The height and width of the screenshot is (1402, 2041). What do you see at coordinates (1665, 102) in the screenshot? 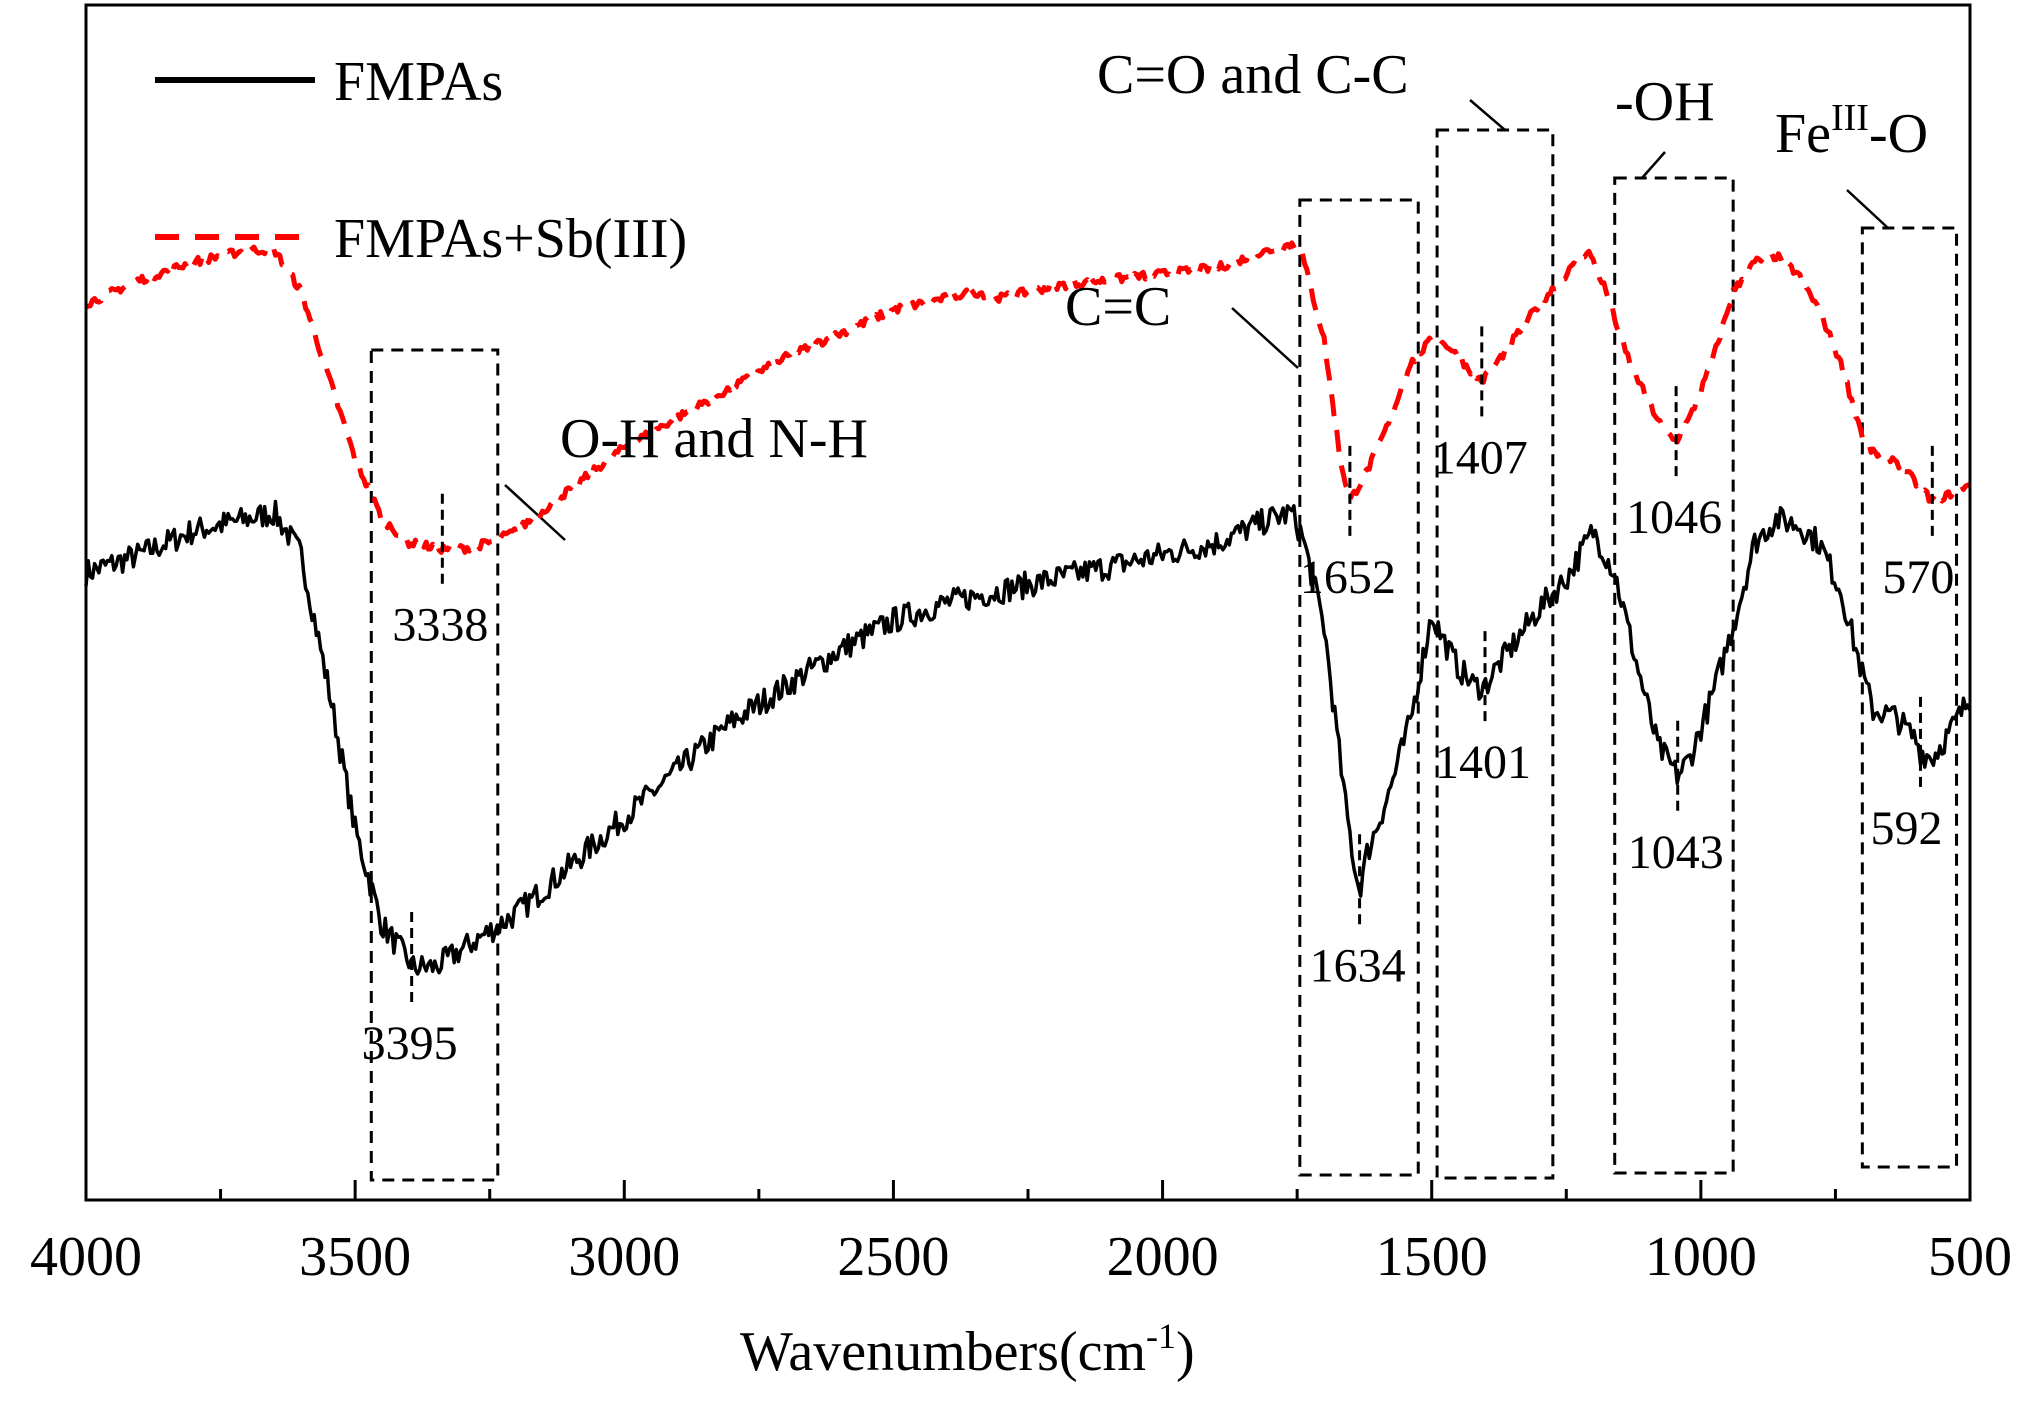
I see `group-label-oh: -OH` at bounding box center [1665, 102].